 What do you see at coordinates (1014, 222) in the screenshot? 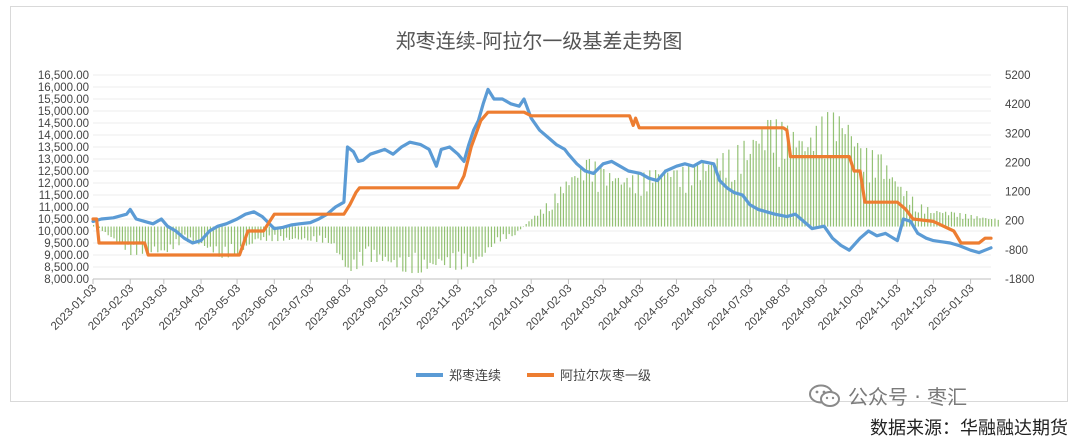
I see `right-tick-label: 200` at bounding box center [1014, 222].